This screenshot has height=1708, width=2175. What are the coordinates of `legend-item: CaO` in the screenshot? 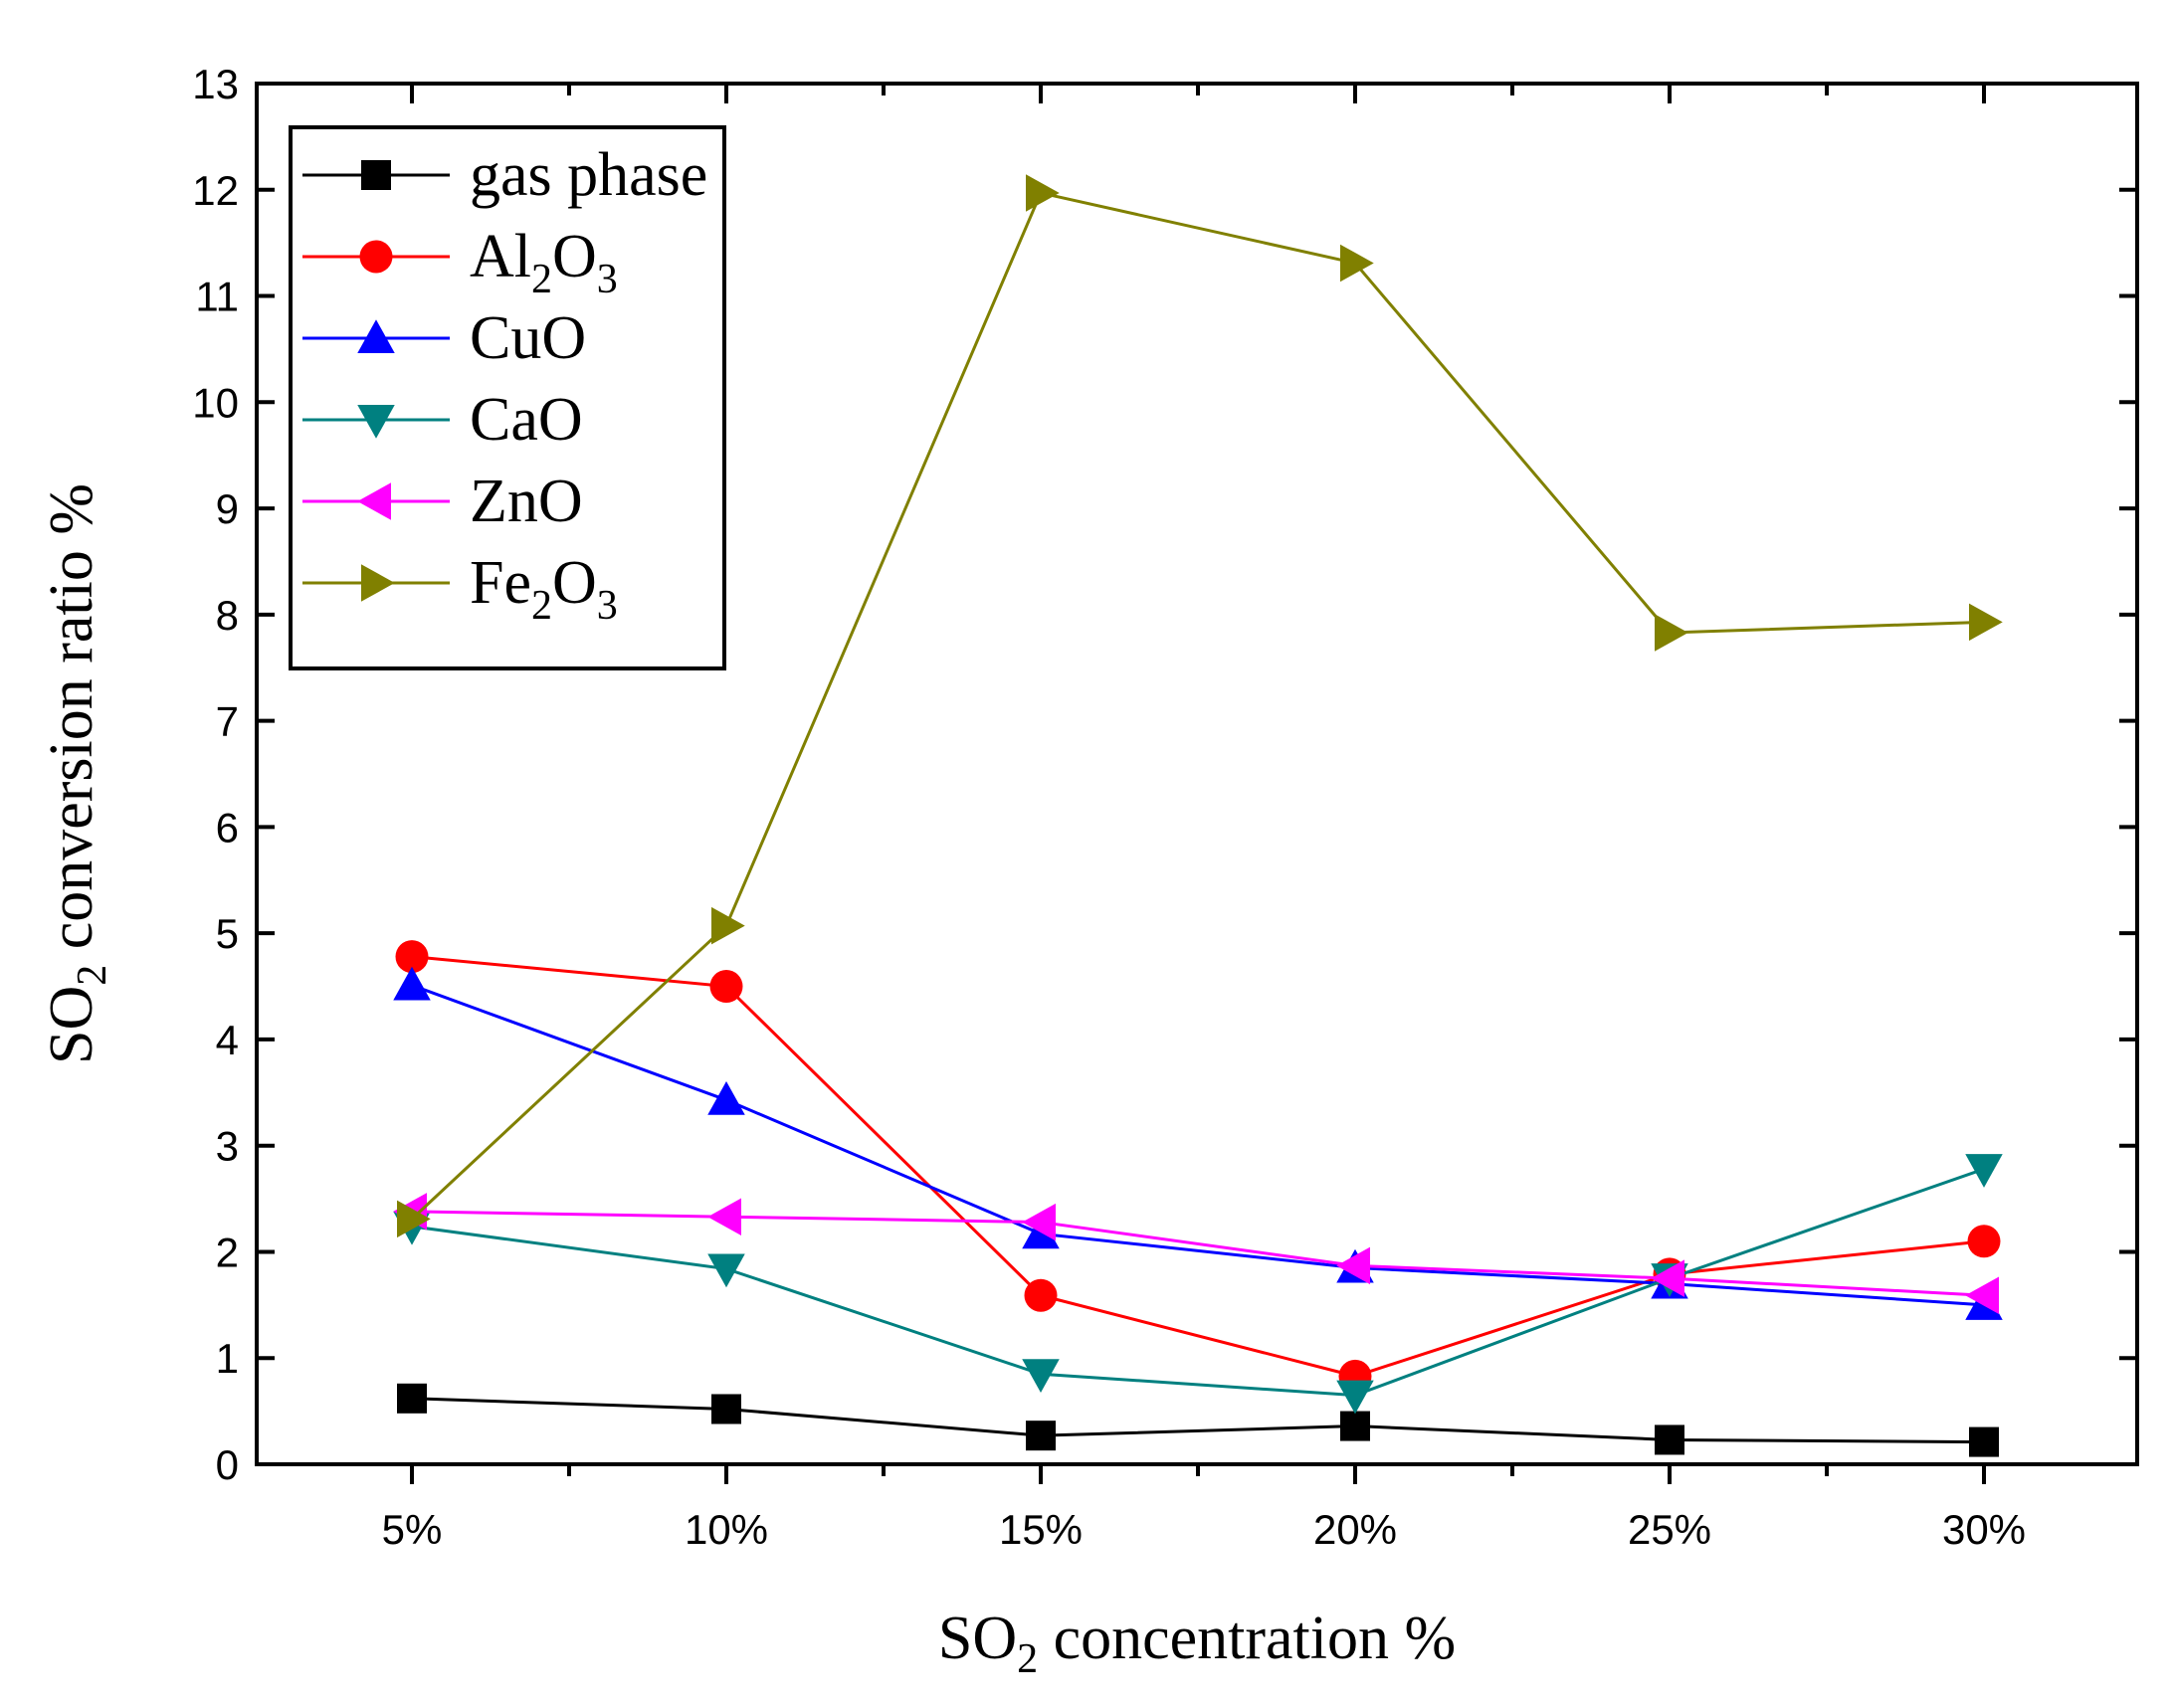 It's located at (442, 420).